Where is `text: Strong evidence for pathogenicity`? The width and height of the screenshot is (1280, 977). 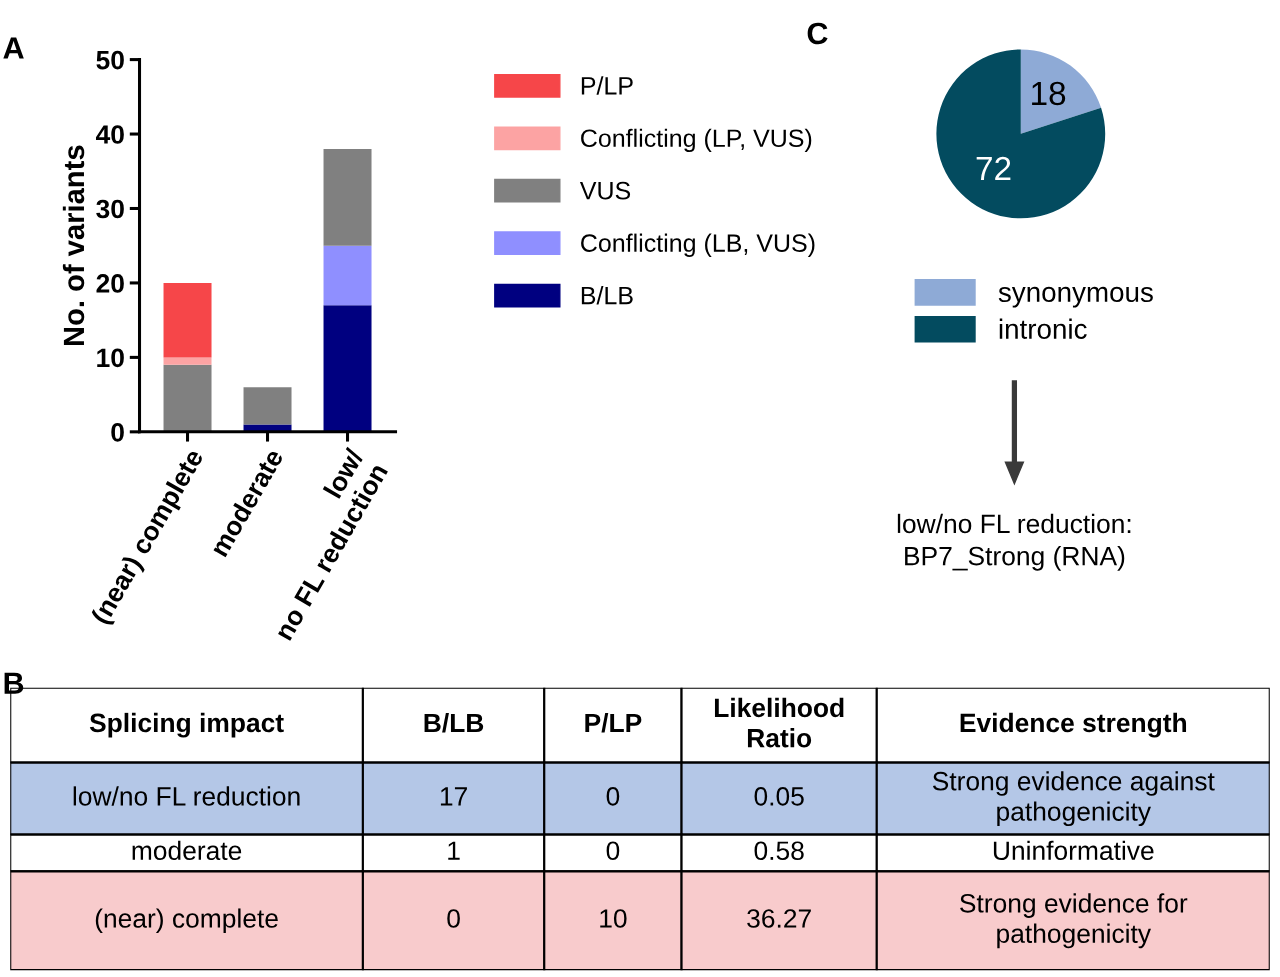 text: Strong evidence for pathogenicity is located at coordinates (1074, 921).